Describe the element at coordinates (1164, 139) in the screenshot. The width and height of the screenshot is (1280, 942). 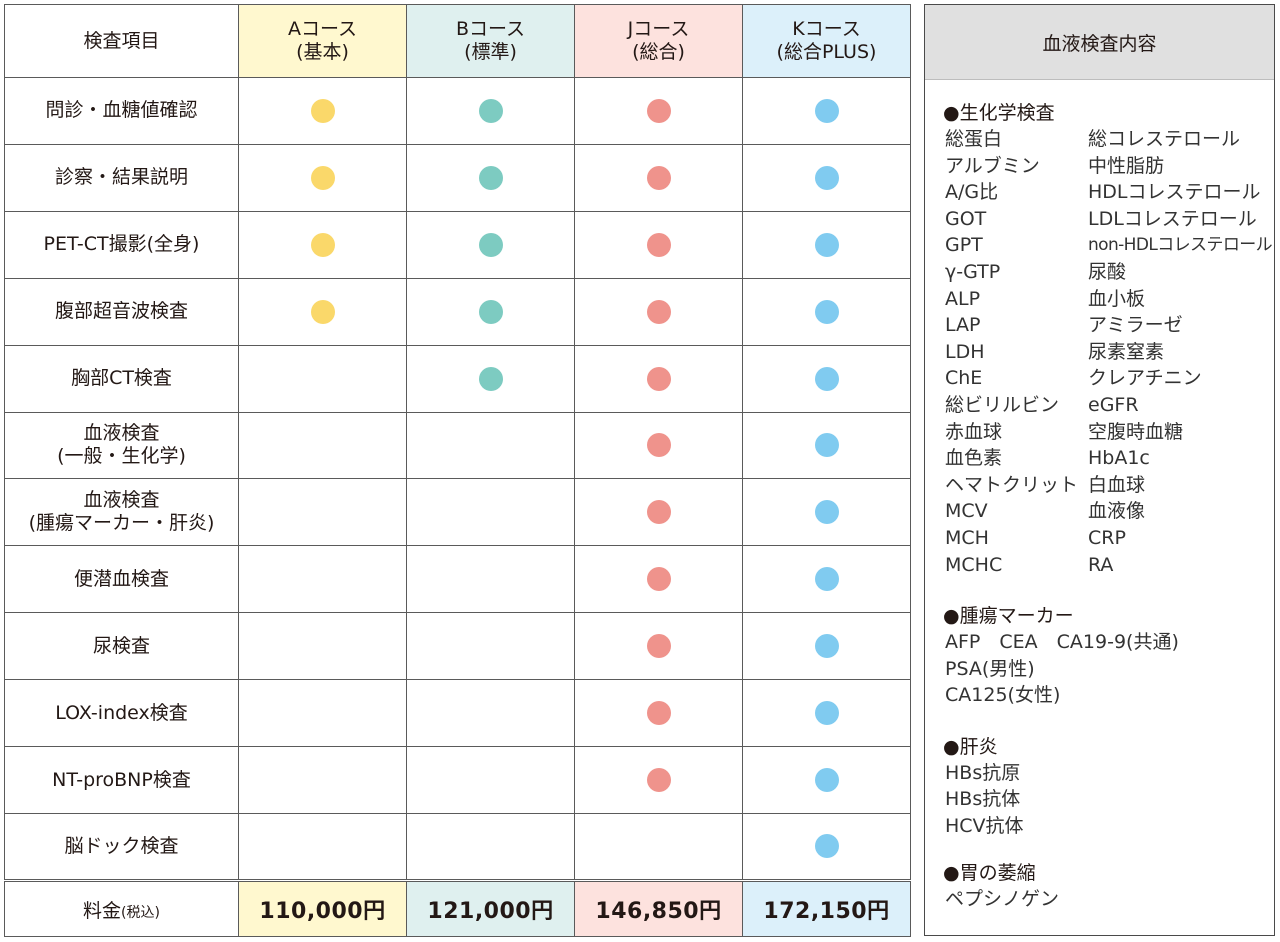
I see `test-item: 総コレステロール` at that location.